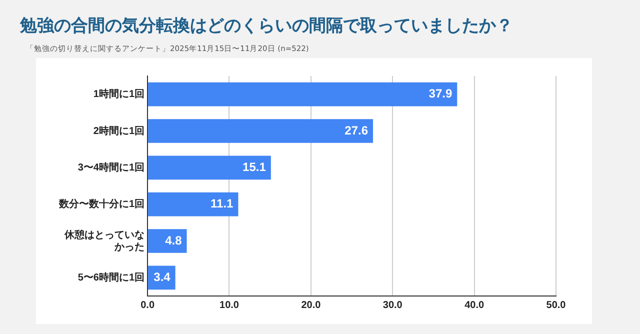 The image size is (640, 334). Describe the element at coordinates (230, 305) in the screenshot. I see `x-tick-label: 10.0` at that location.